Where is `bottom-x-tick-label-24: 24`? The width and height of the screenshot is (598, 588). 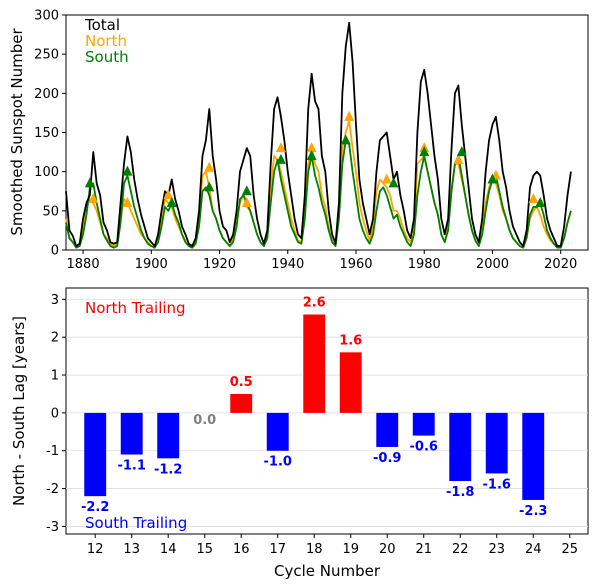
bottom-x-tick-label-24: 24 is located at coordinates (533, 549).